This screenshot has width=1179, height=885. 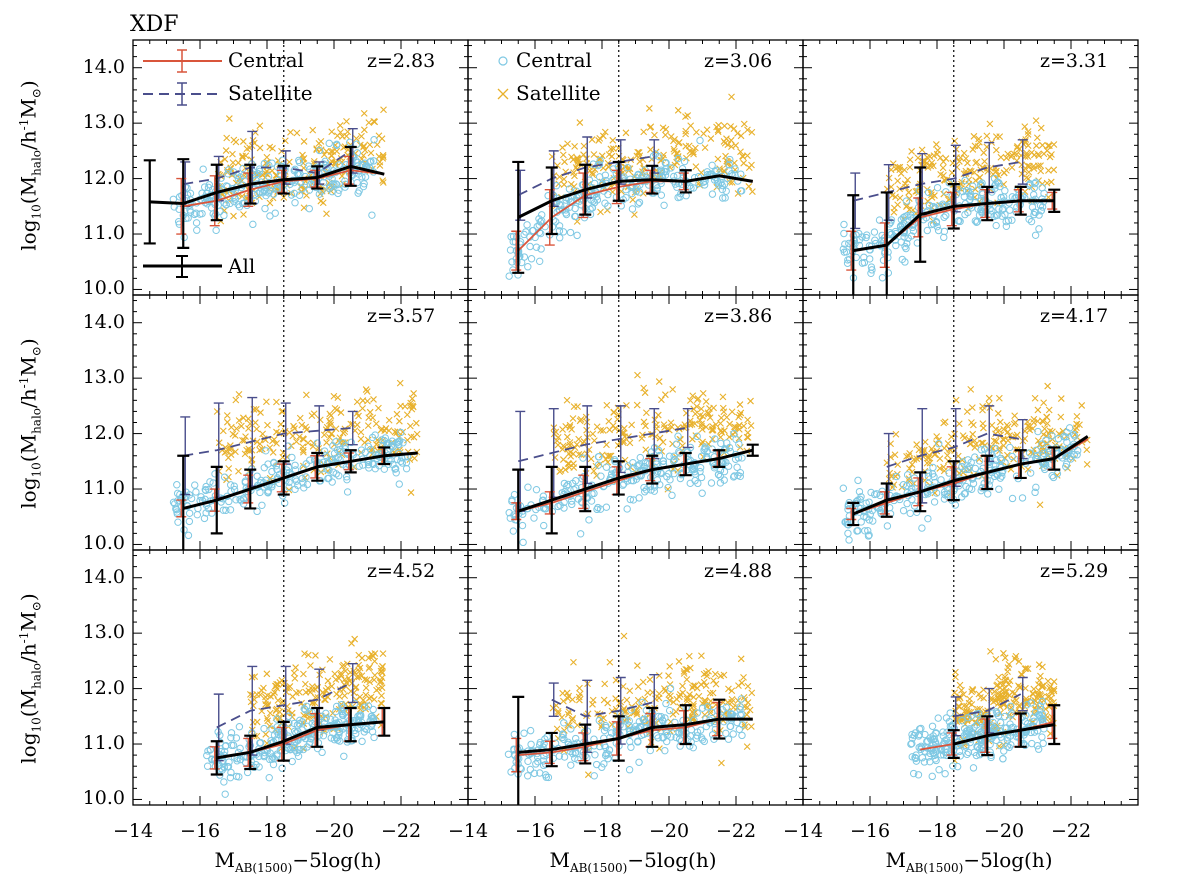 I want to click on panel-6-data, so click(x=965, y=422).